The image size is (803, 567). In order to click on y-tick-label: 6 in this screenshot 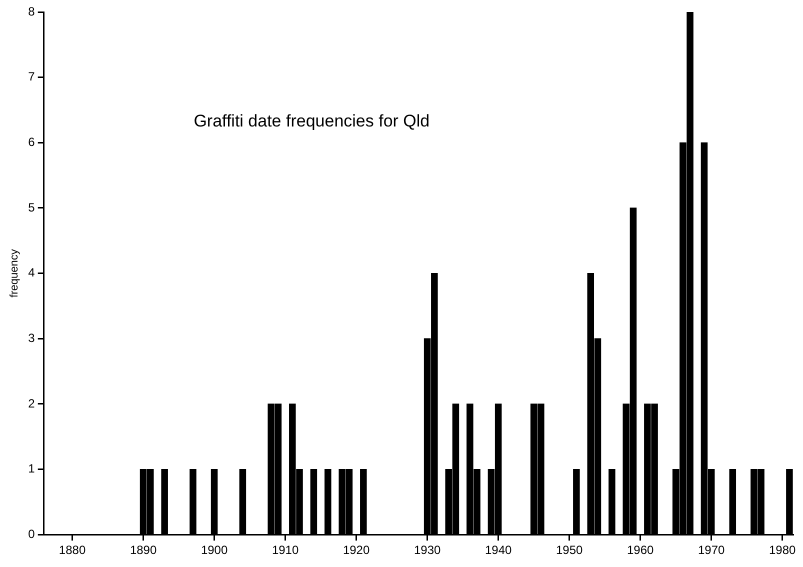, I will do `click(32, 141)`.